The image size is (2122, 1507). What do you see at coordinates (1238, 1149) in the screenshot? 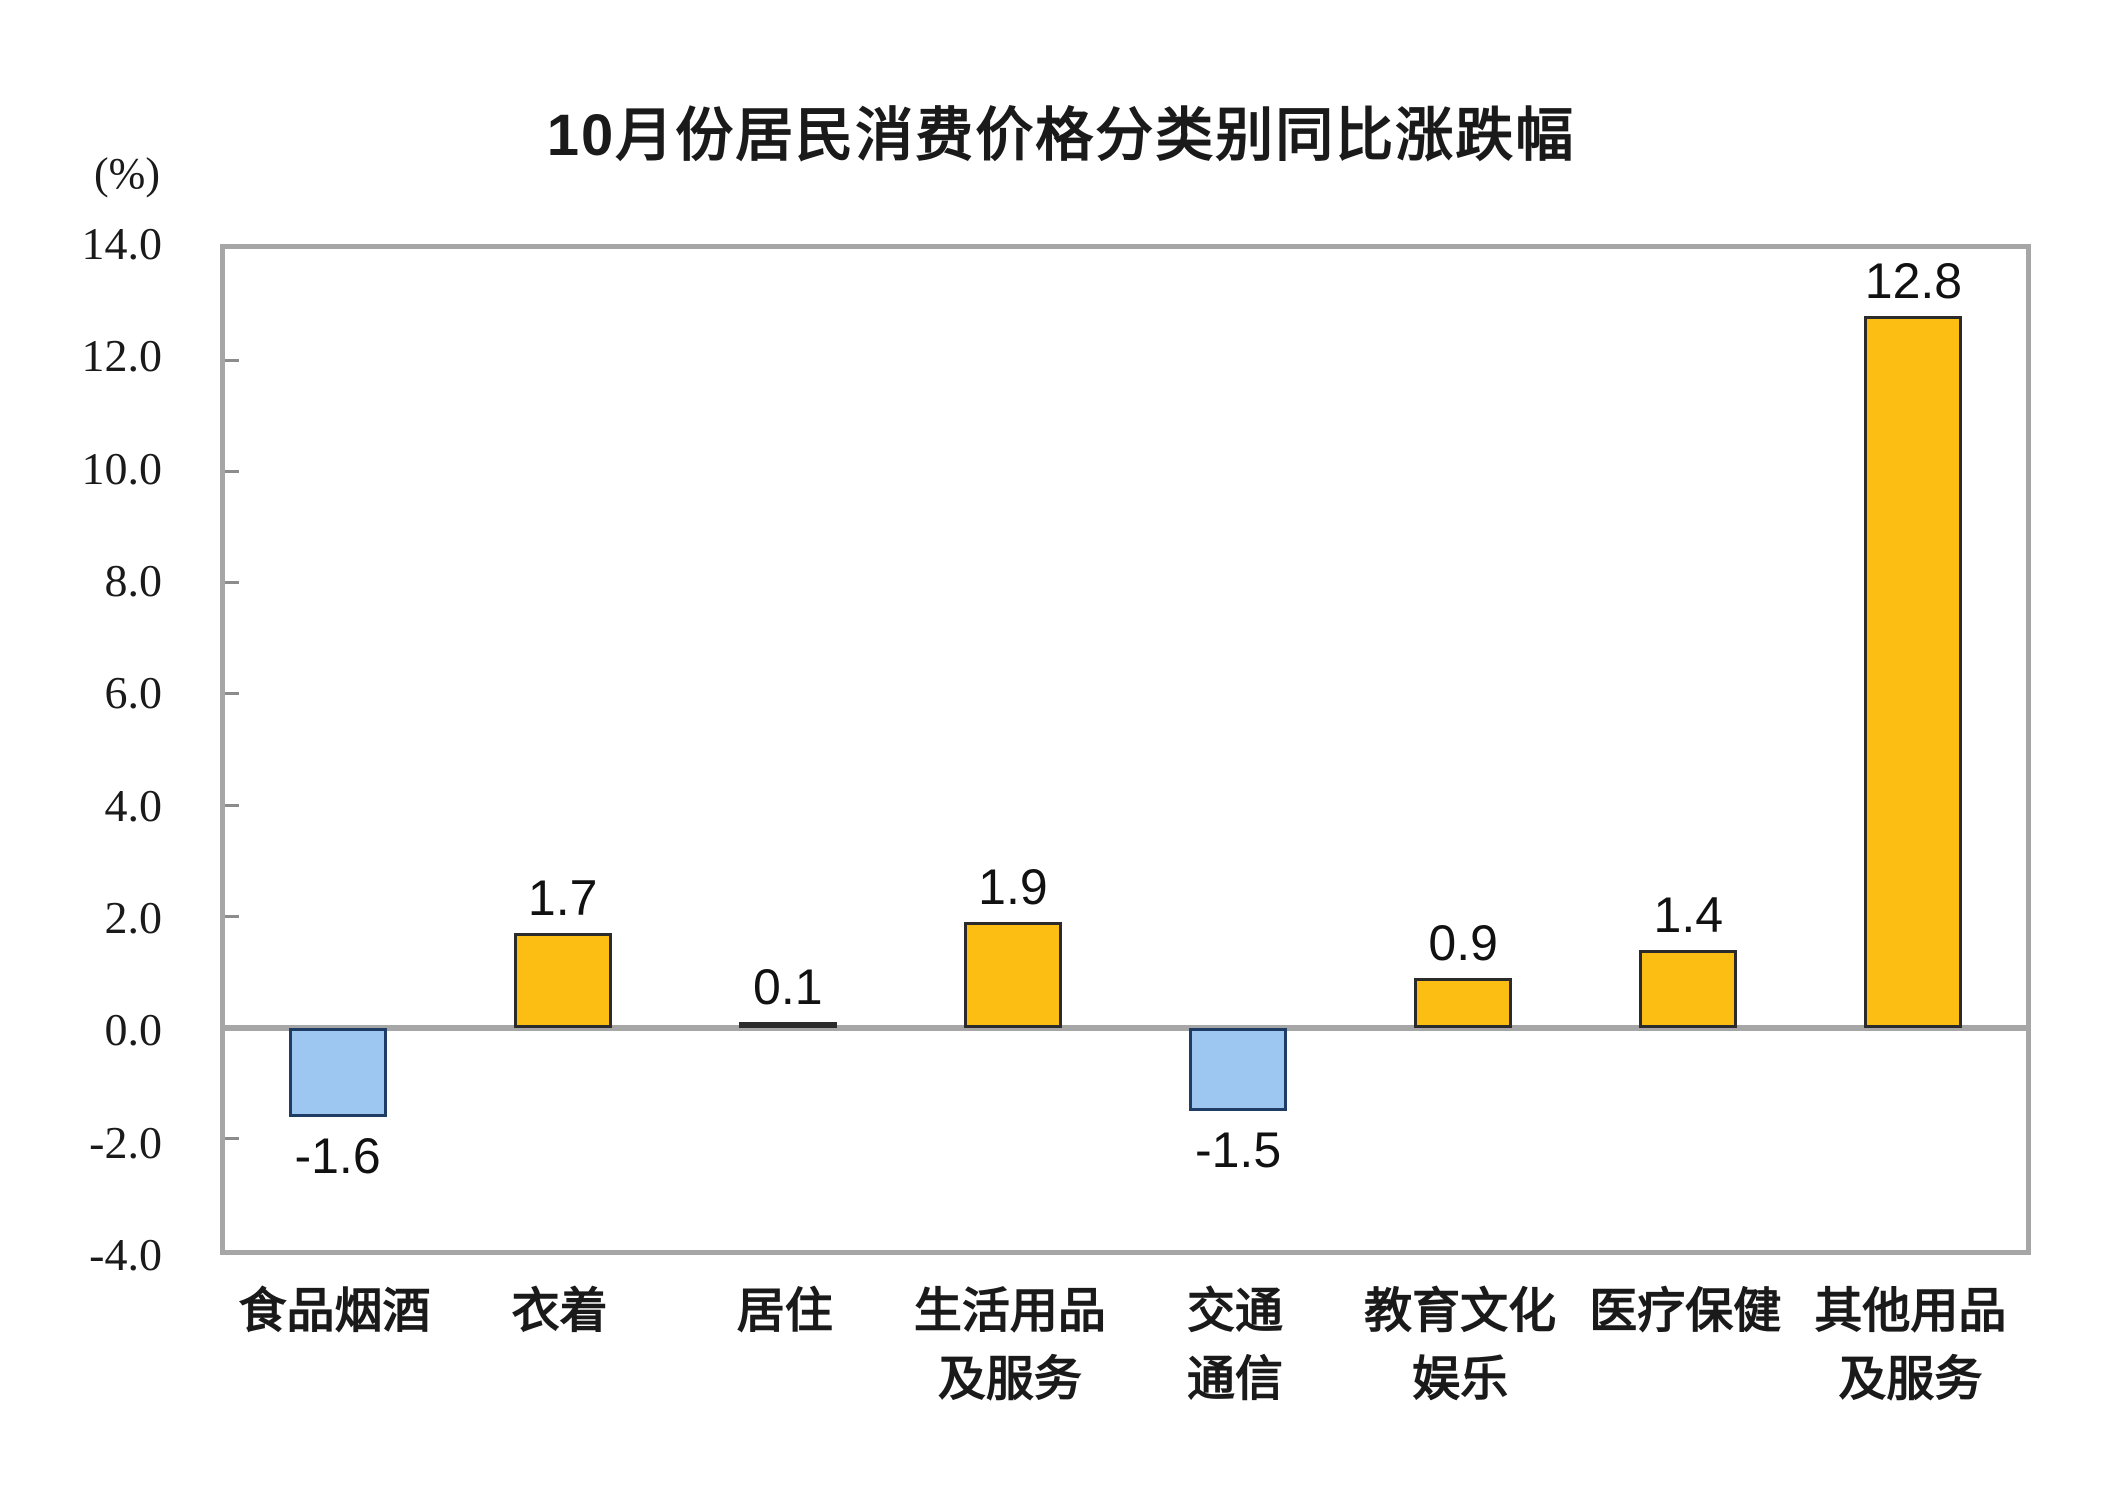
I see `bar-value-label: -1.5` at bounding box center [1238, 1149].